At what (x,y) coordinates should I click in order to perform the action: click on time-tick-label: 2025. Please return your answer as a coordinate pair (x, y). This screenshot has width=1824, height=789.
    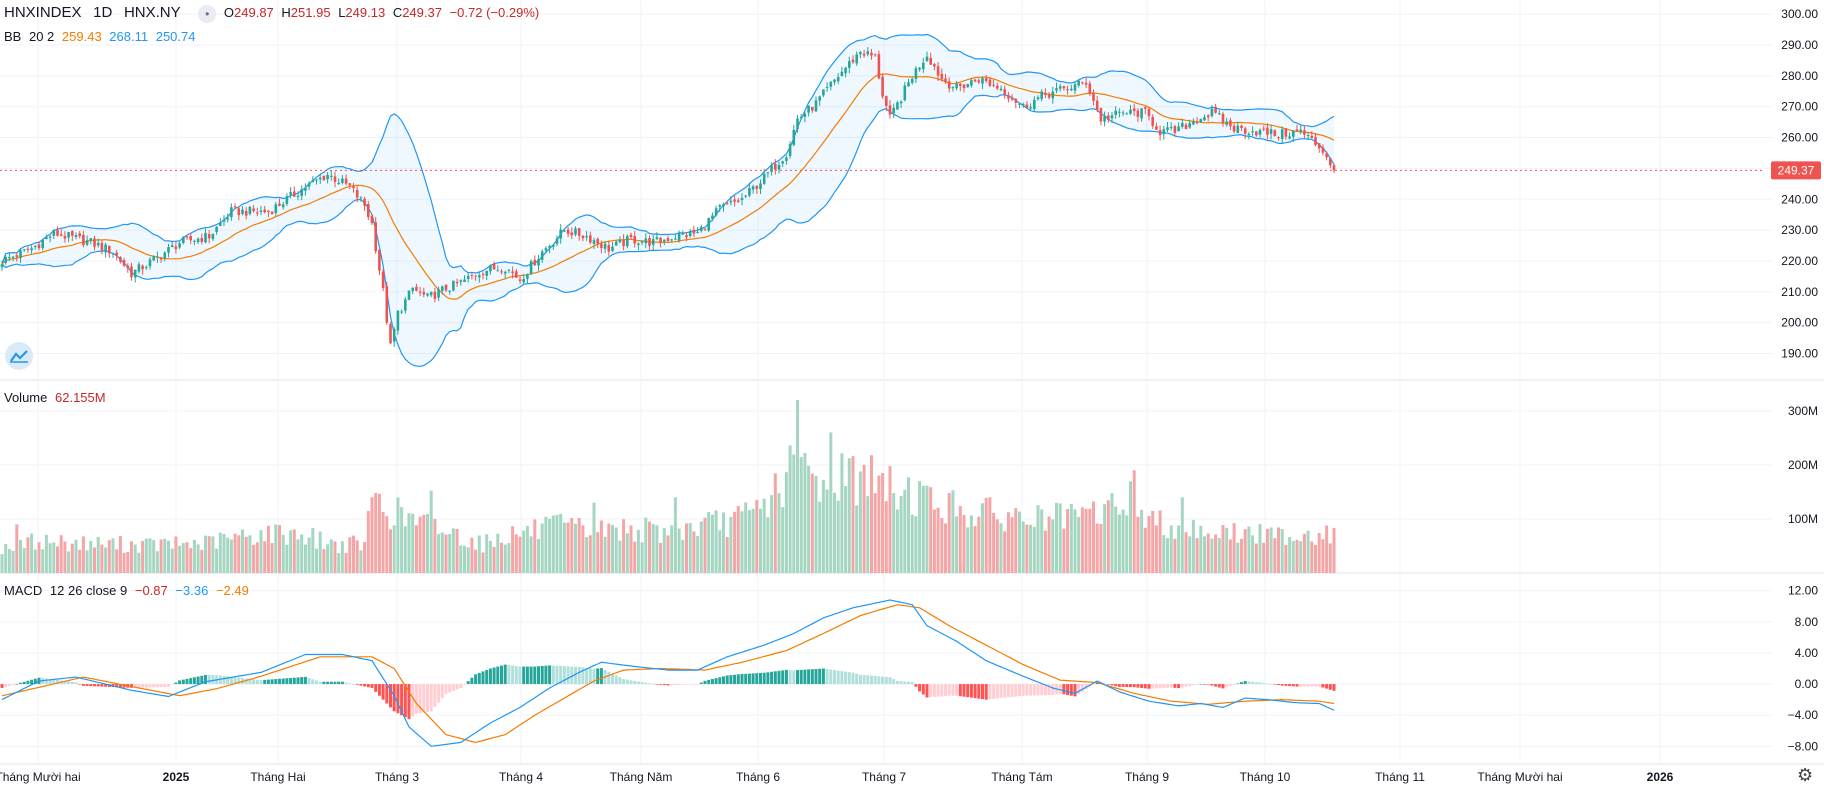
    Looking at the image, I should click on (176, 777).